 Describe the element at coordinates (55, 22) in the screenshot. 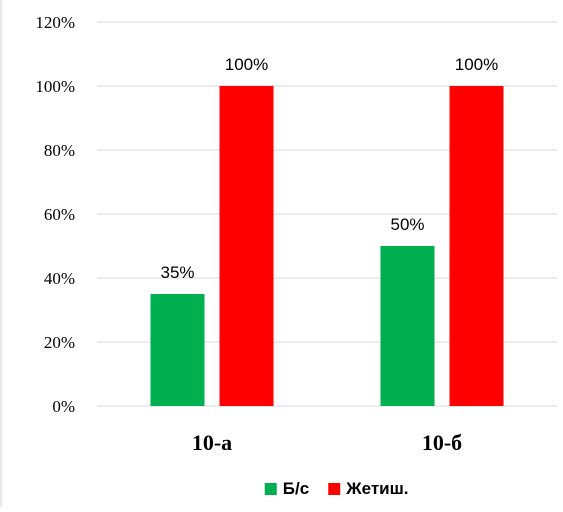

I see `y-tick-label: 120%` at that location.